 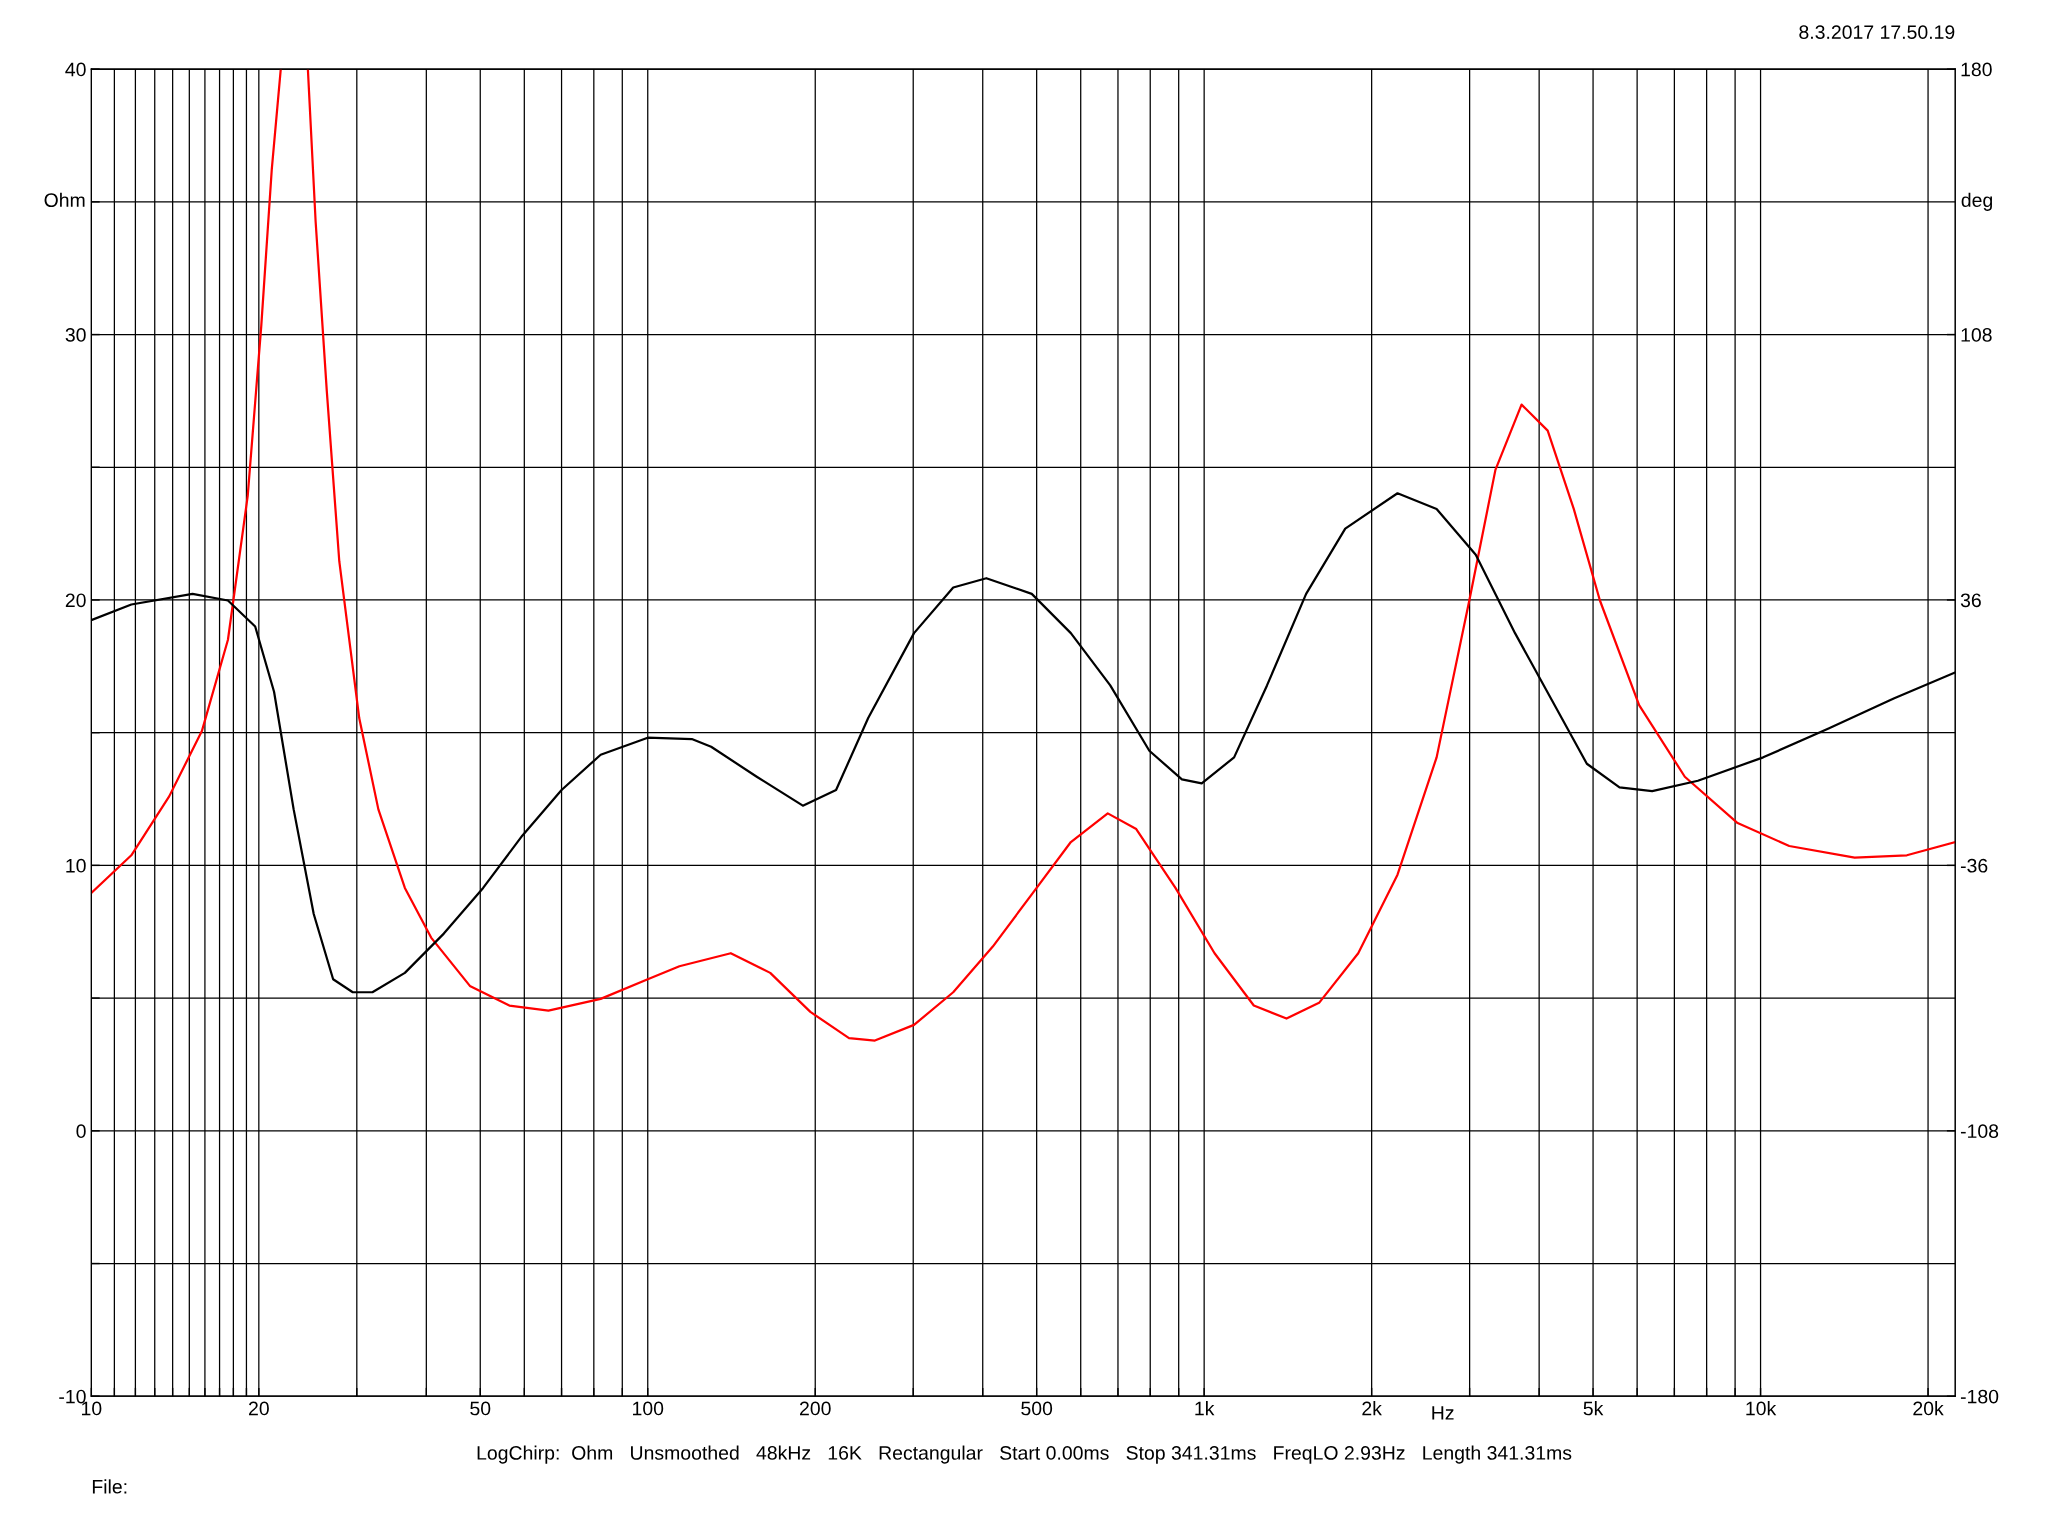 I want to click on x-tick-label: 10k, so click(x=1761, y=1408).